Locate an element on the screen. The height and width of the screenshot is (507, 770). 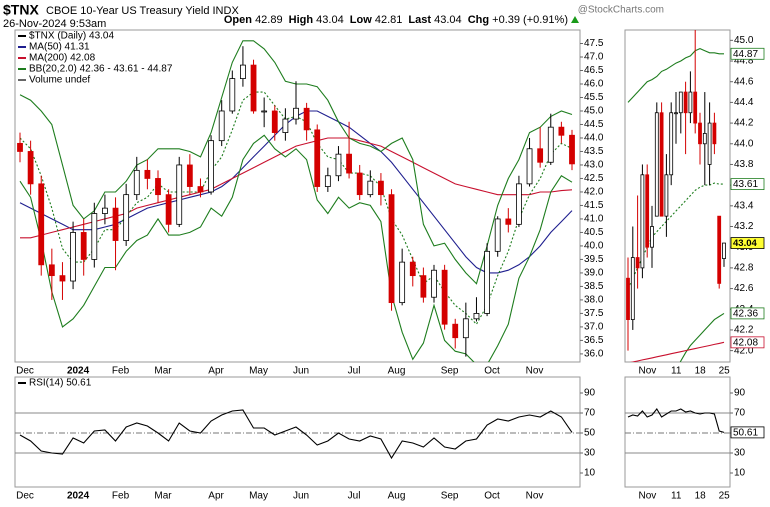
value-tag: 43.61 is located at coordinates (745, 184).